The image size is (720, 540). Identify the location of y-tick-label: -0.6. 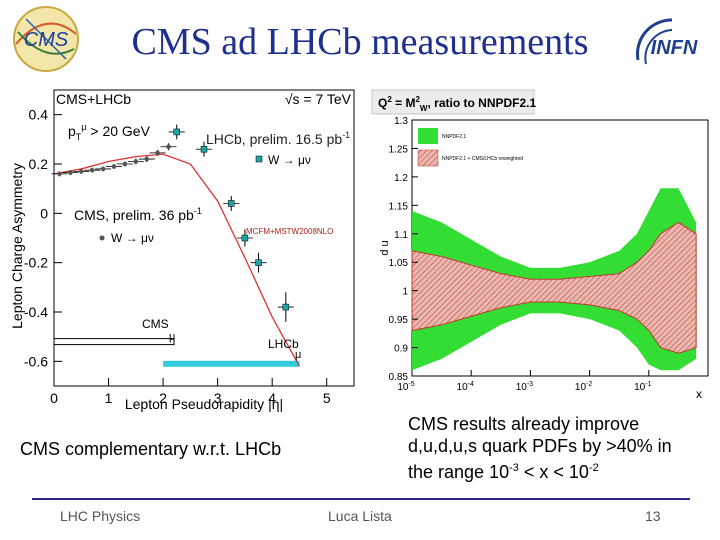
(36, 361).